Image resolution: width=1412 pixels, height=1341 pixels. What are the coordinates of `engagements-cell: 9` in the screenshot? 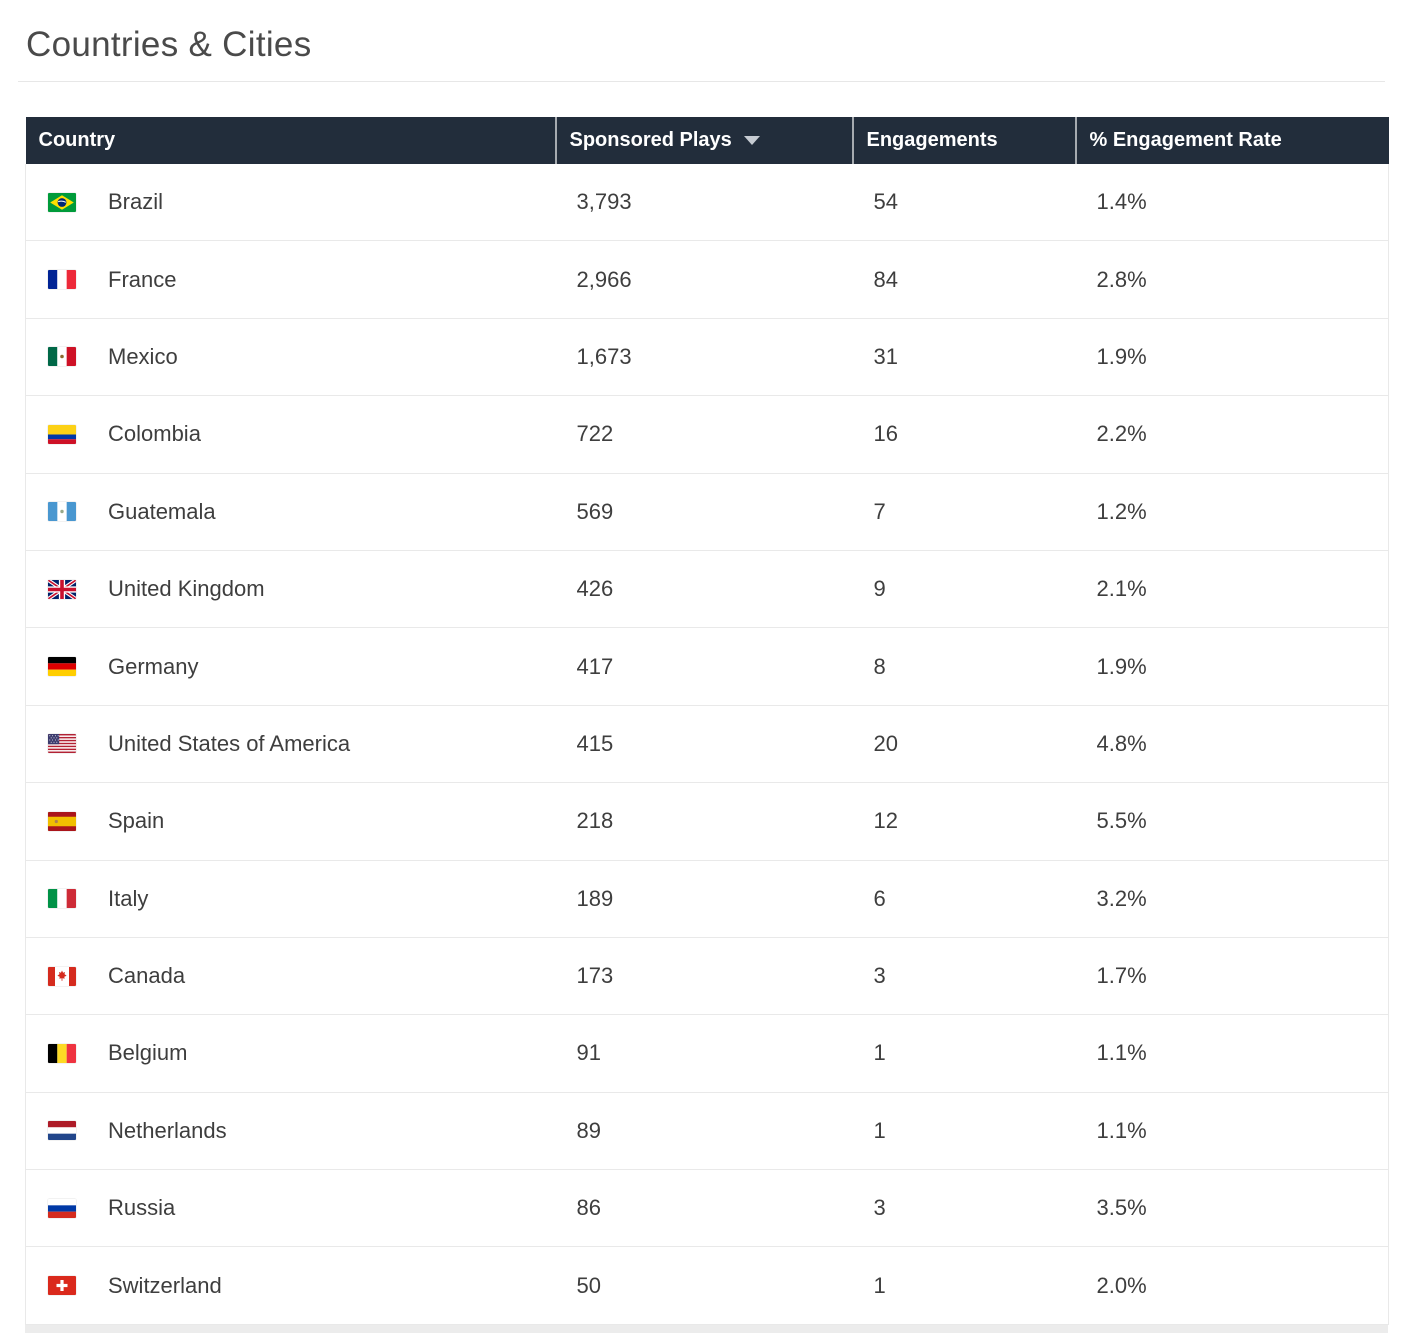 It's located at (964, 589).